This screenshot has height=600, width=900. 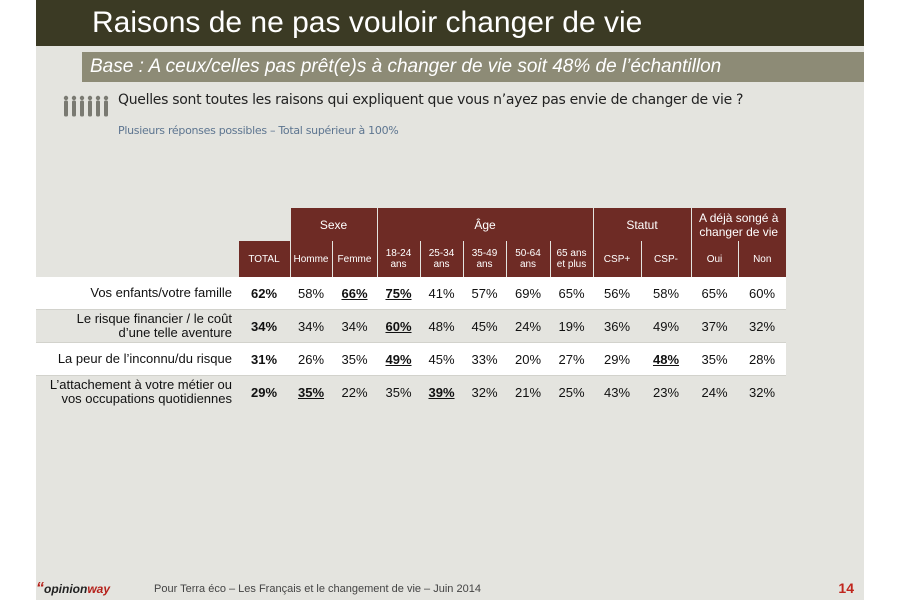 What do you see at coordinates (175, 332) in the screenshot?
I see `row-label-line2: d’une telle aventure` at bounding box center [175, 332].